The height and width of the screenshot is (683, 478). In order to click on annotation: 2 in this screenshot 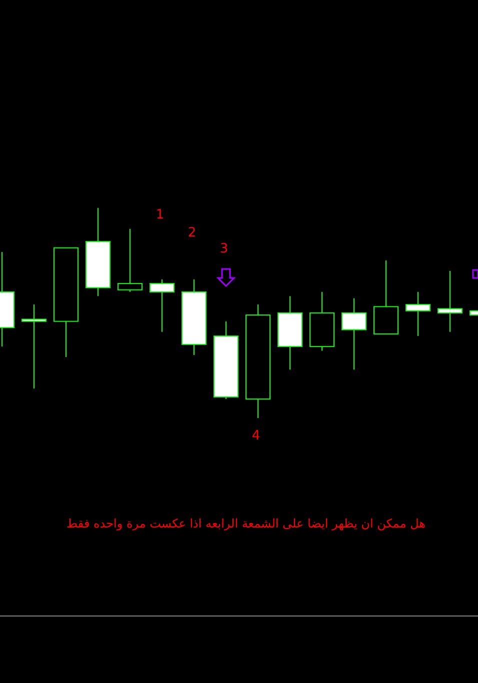, I will do `click(192, 233)`.